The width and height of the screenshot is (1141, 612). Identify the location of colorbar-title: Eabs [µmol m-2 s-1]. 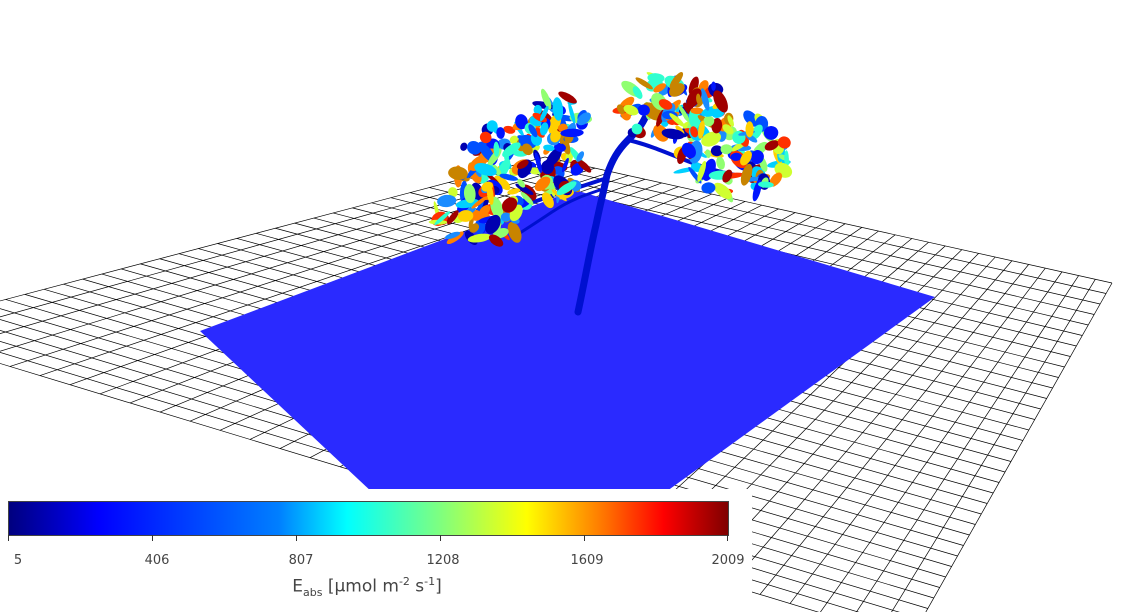
(367, 587).